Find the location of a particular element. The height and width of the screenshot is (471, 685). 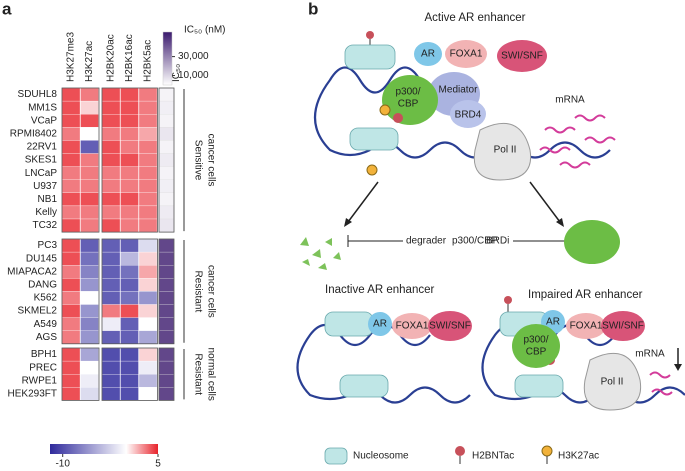

factor-label: CBP is located at coordinates (408, 104).